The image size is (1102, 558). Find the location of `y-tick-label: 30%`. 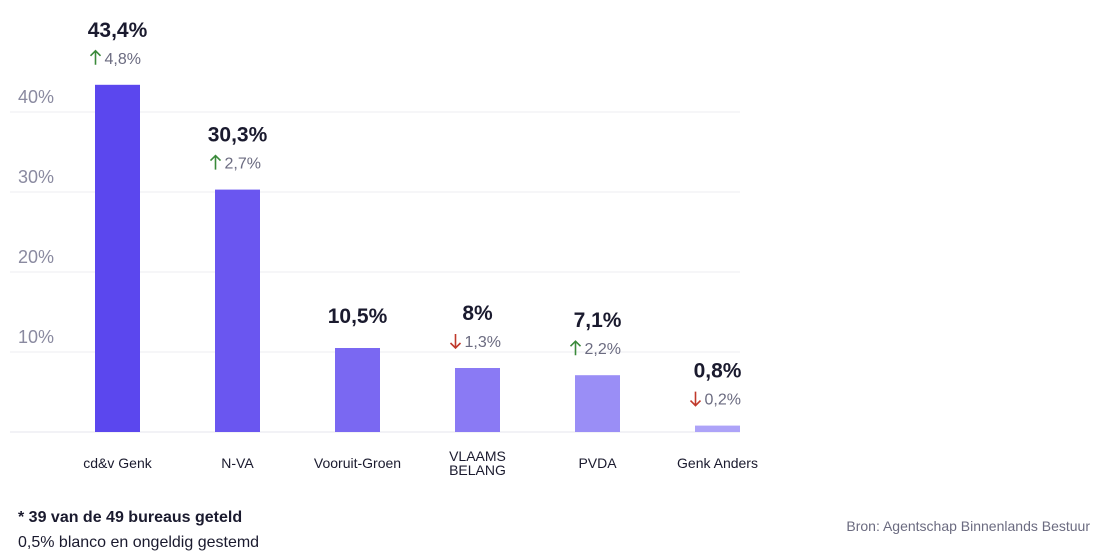

y-tick-label: 30% is located at coordinates (36, 177).